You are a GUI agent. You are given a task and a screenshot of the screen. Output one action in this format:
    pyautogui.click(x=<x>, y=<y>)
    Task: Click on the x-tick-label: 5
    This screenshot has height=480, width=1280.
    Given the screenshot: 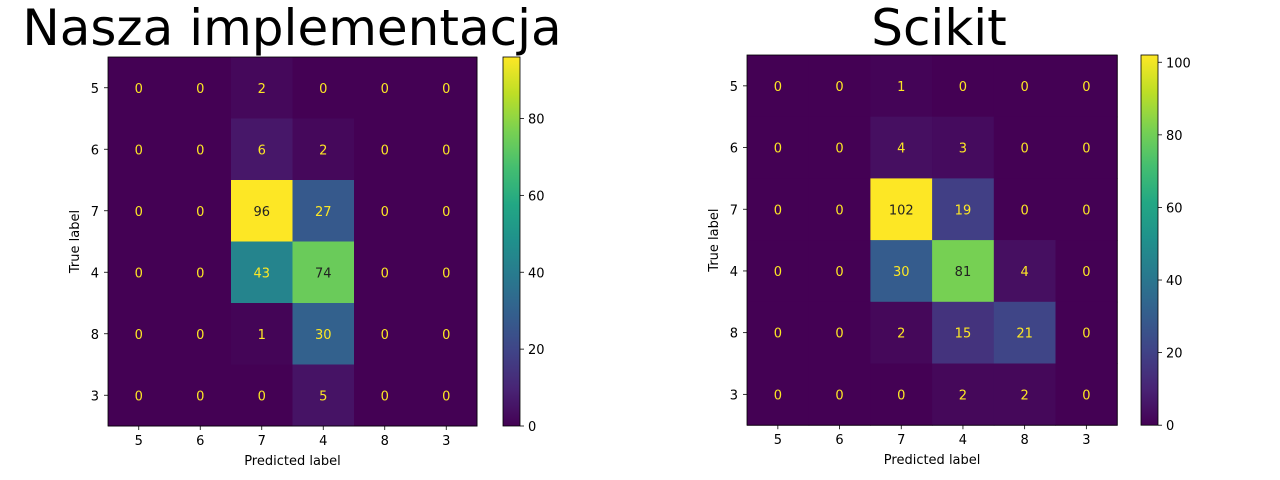 What is the action you would take?
    pyautogui.click(x=778, y=440)
    